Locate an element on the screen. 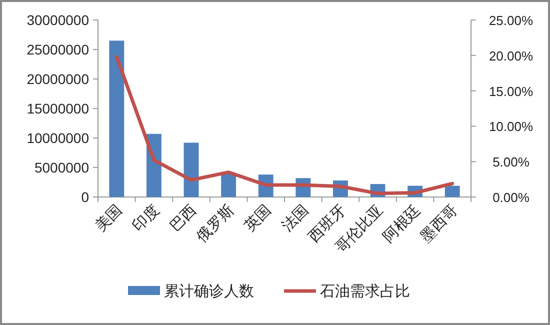 This screenshot has height=325, width=550. y2-tick-label: 20.00% is located at coordinates (511, 56).